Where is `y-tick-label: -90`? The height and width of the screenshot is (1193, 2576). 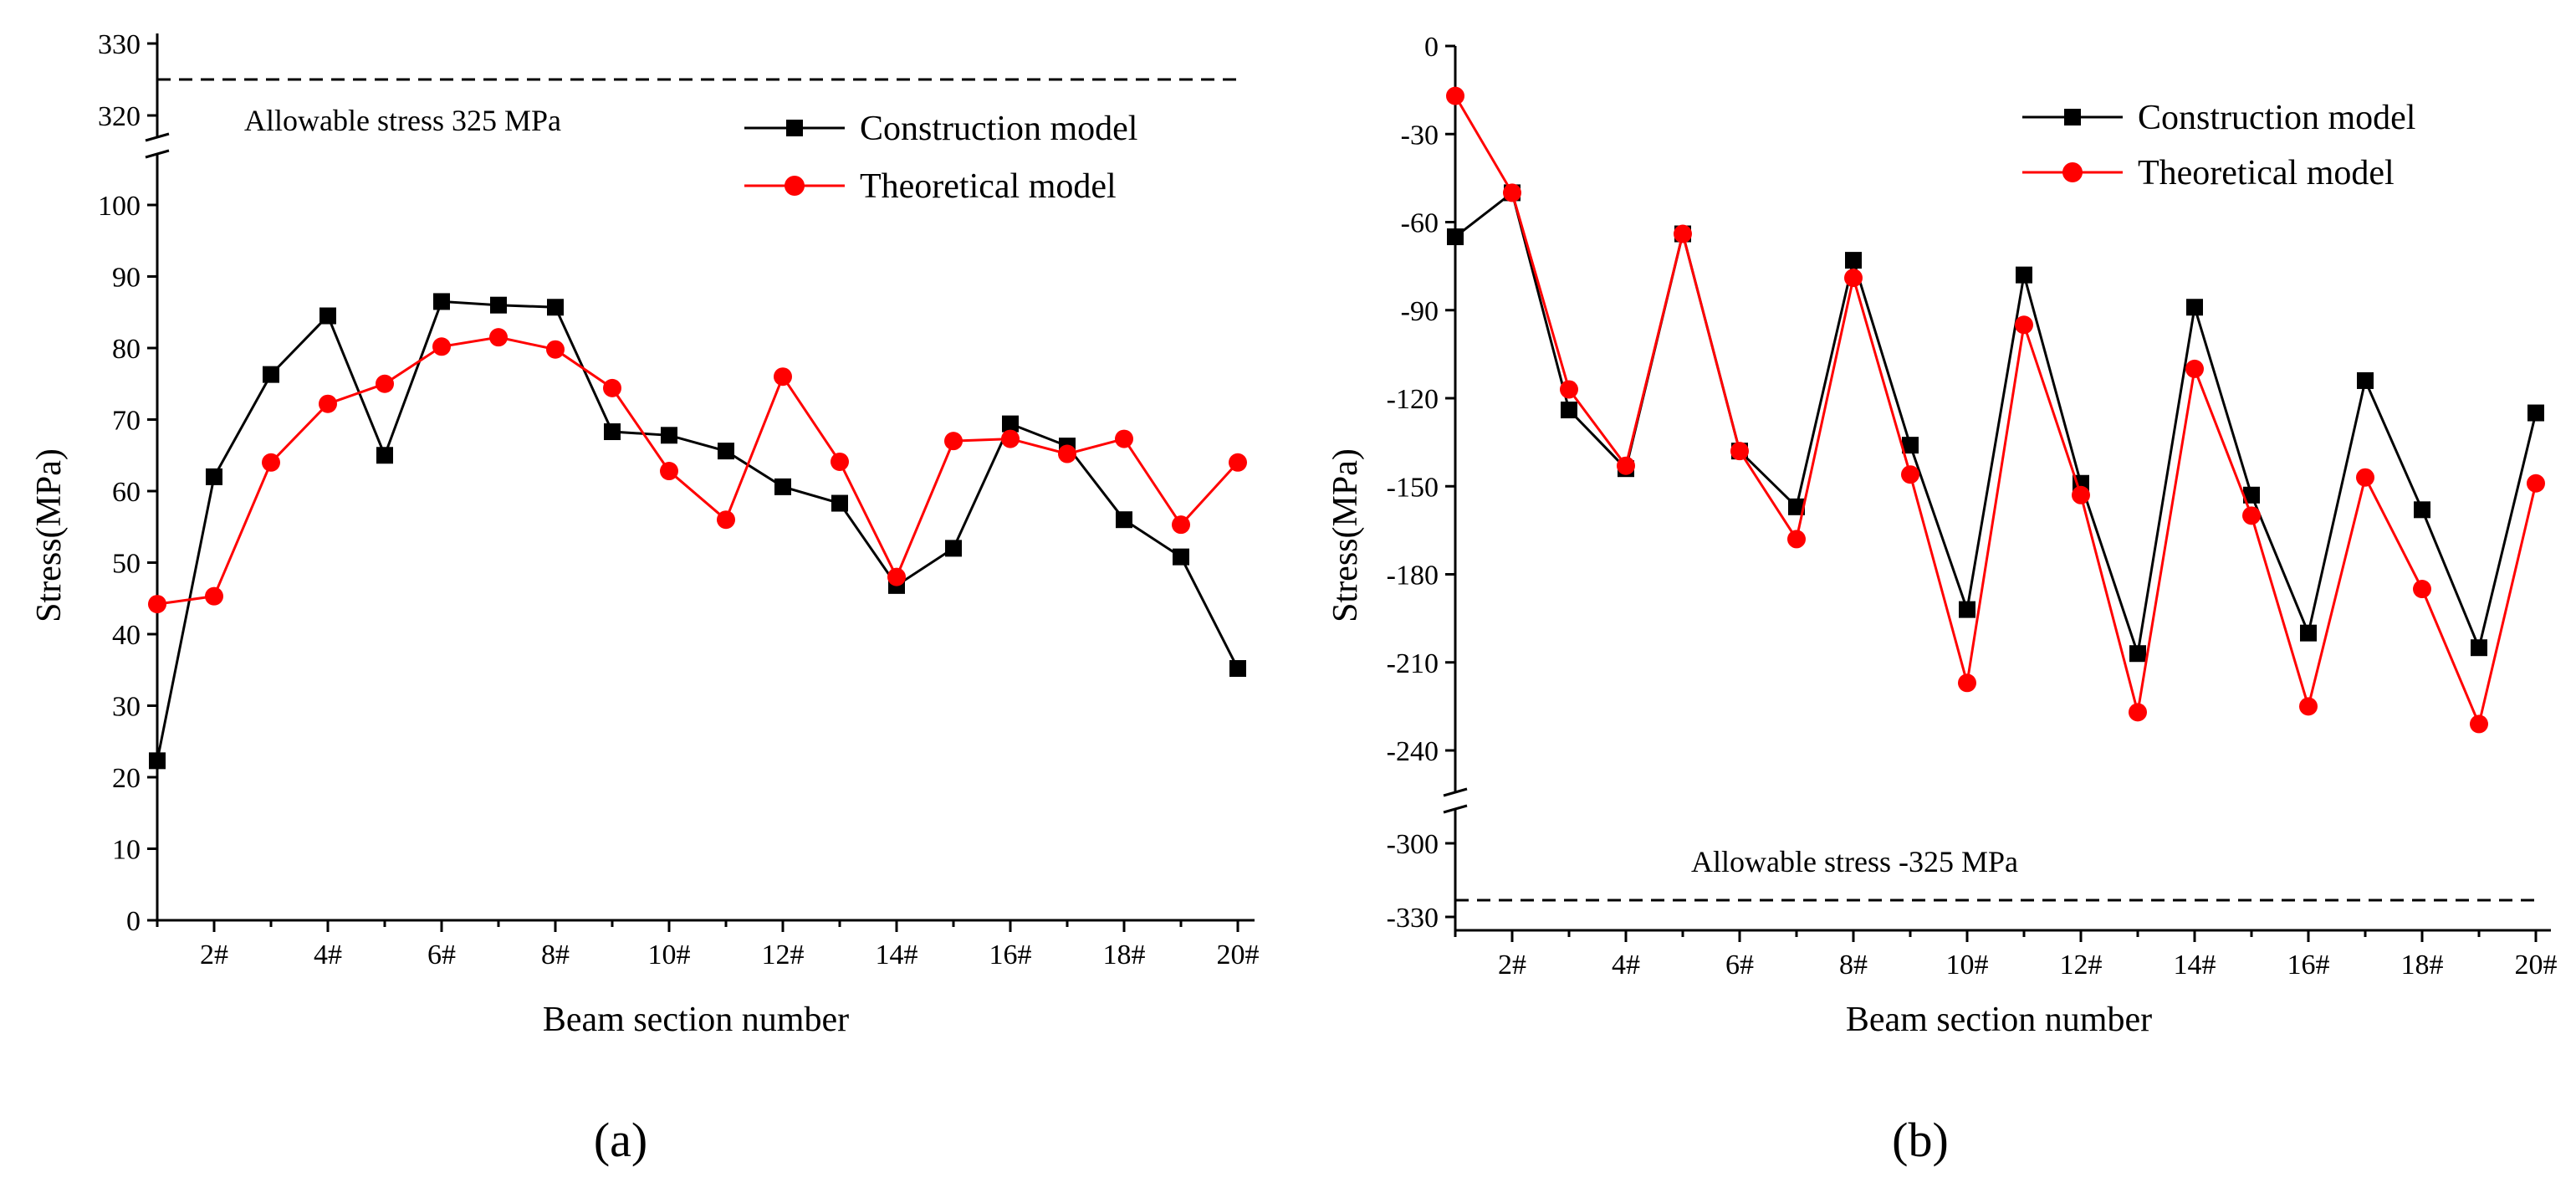
y-tick-label: -90 is located at coordinates (1420, 311).